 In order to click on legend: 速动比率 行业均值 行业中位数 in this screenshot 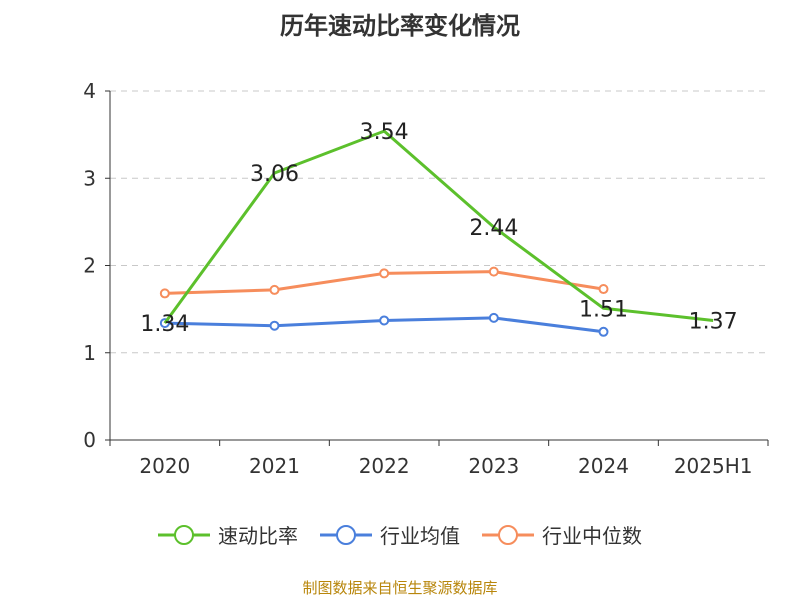, I will do `click(400, 534)`.